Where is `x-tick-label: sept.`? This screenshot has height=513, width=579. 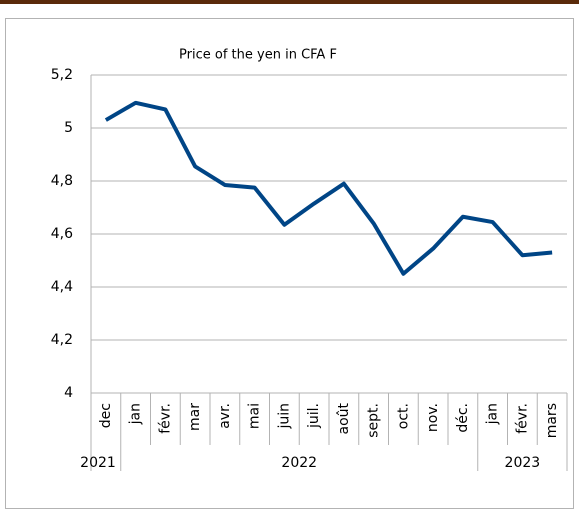
x-tick-label: sept. is located at coordinates (374, 420).